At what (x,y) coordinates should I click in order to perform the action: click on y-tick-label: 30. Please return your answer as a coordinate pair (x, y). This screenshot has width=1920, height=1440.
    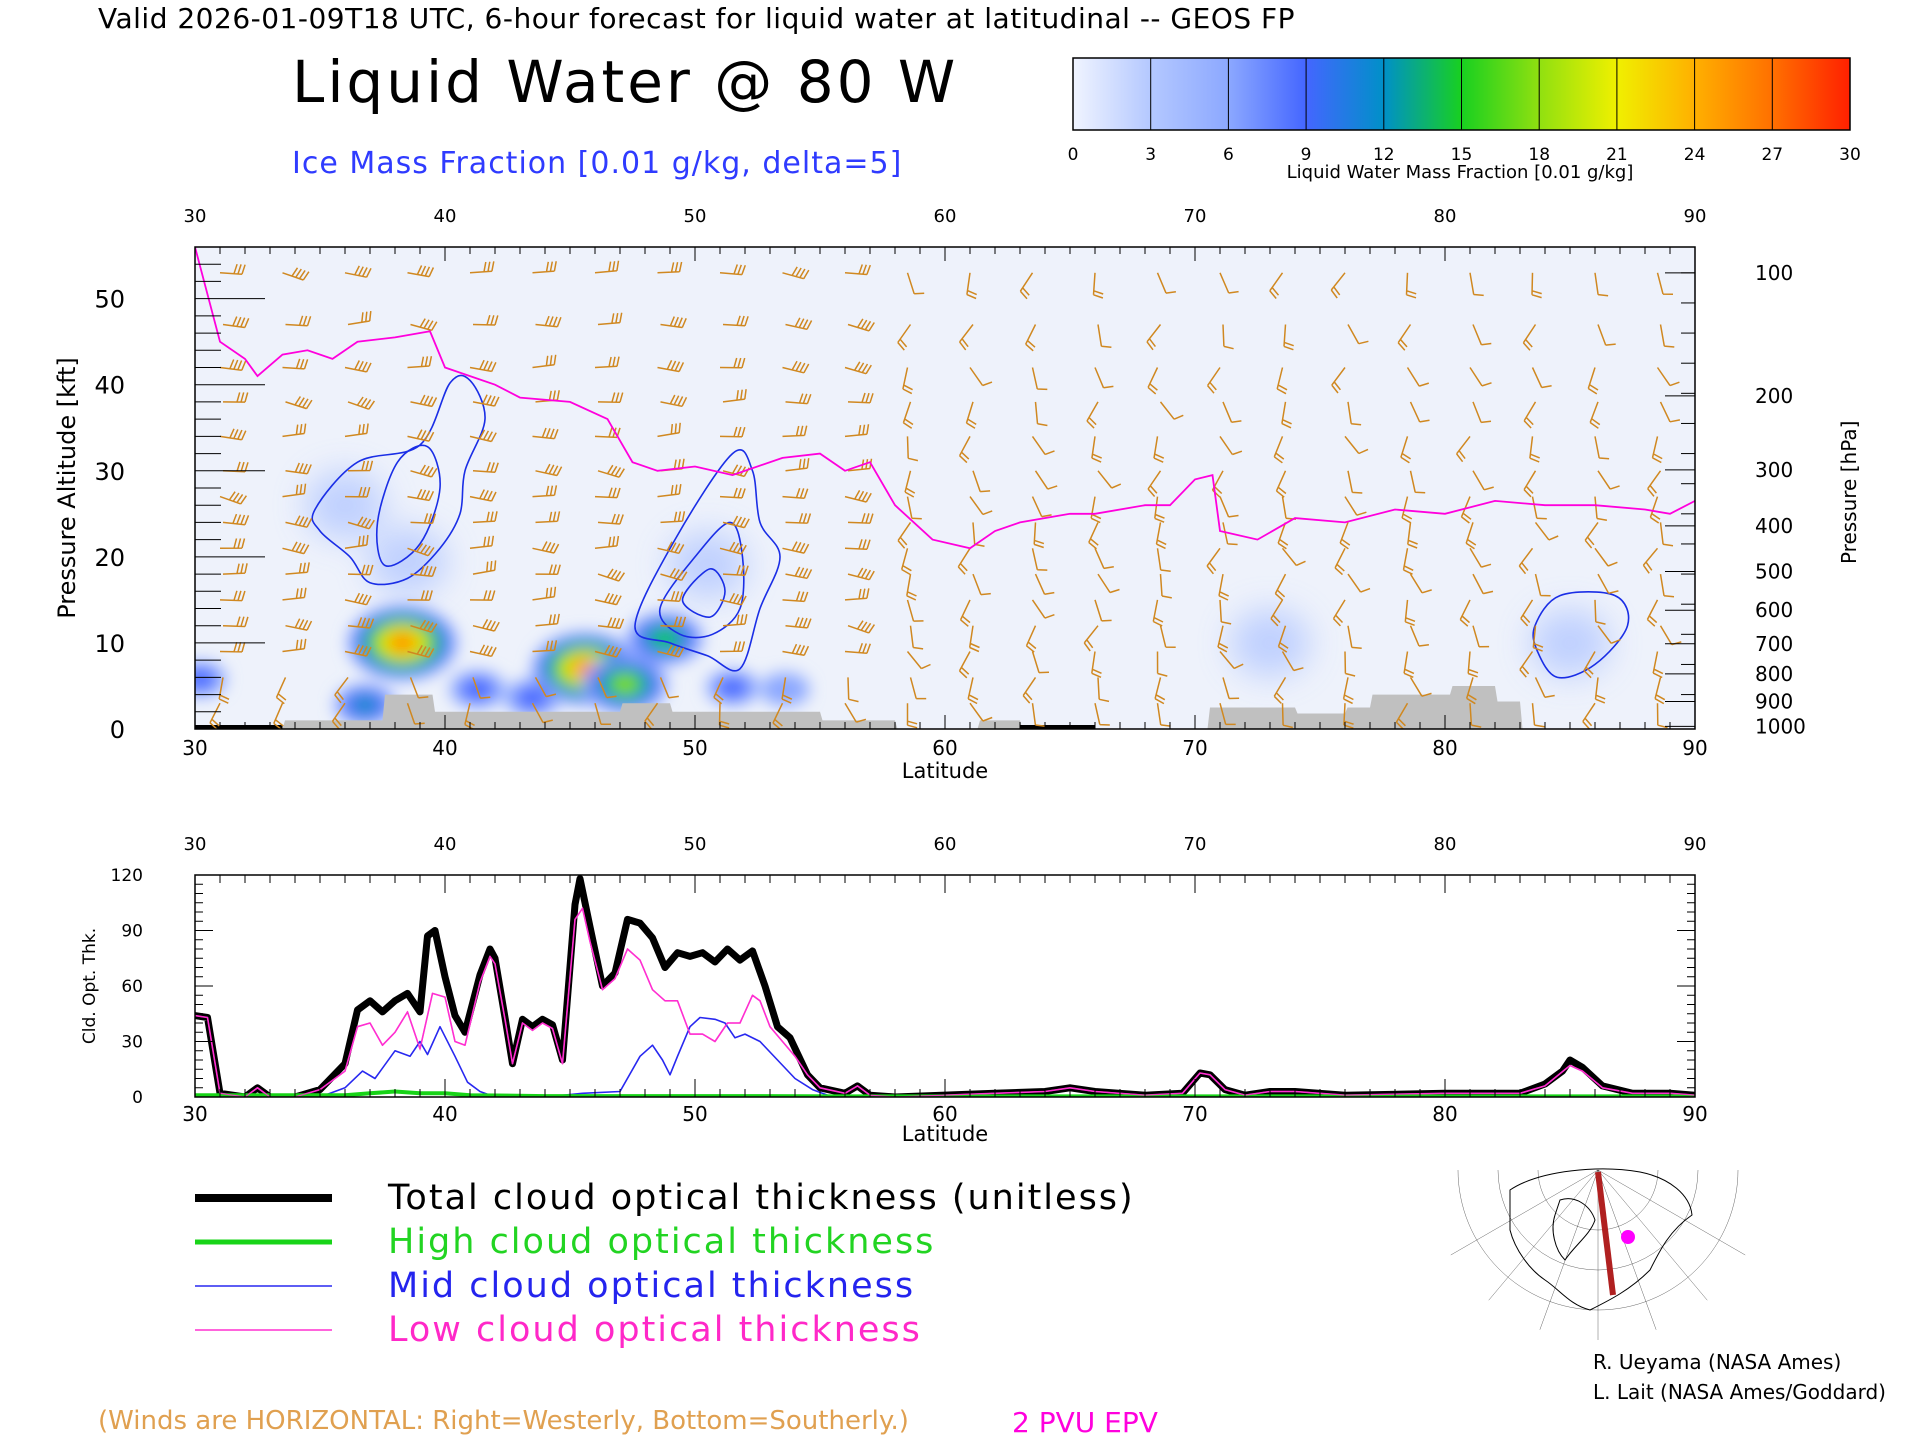
    Looking at the image, I should click on (132, 1043).